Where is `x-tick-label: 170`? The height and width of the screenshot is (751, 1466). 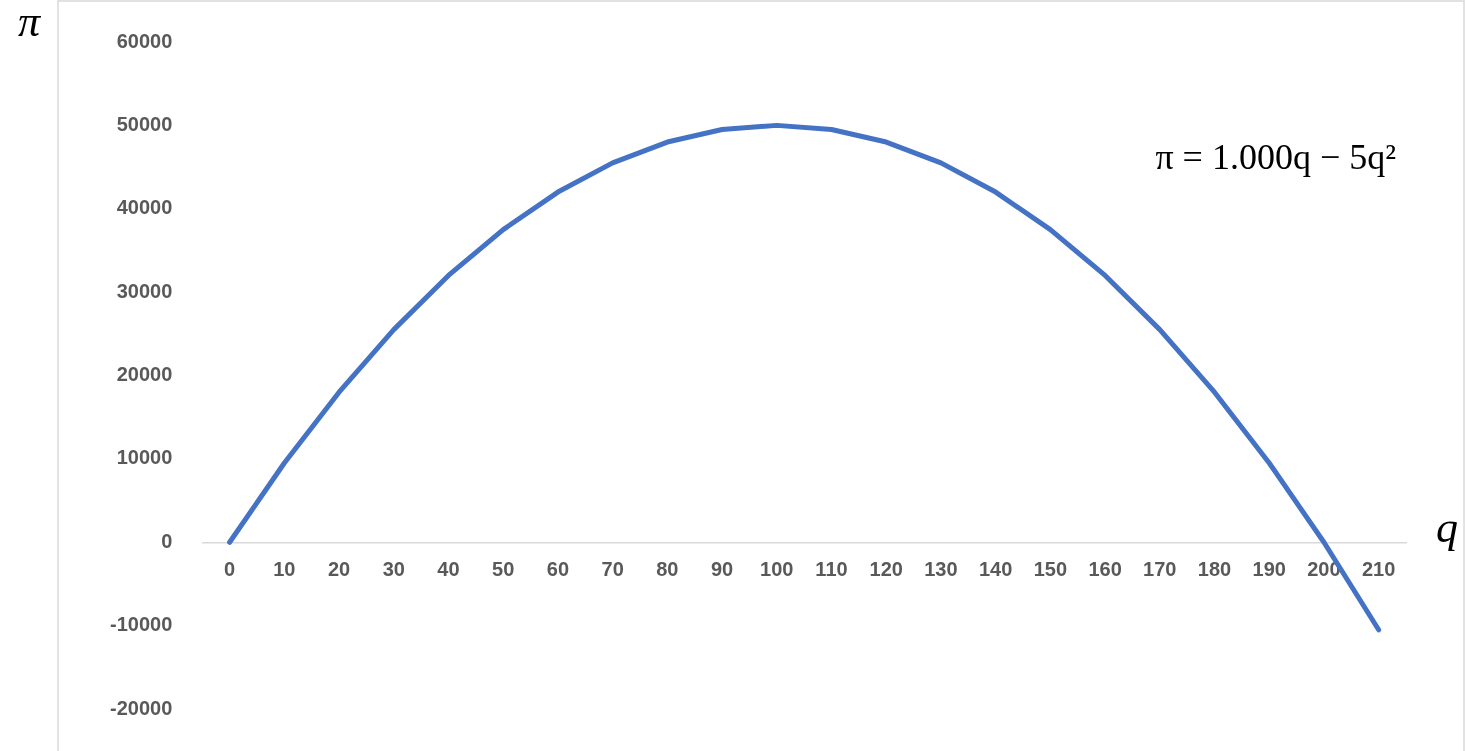
x-tick-label: 170 is located at coordinates (1160, 568).